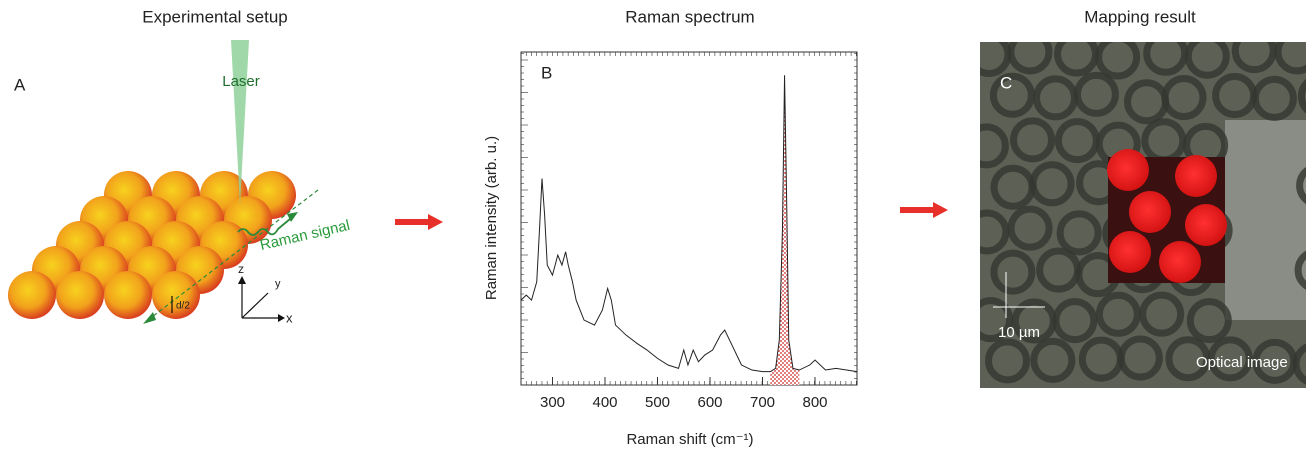  I want to click on x-tick-label: 500, so click(657, 402).